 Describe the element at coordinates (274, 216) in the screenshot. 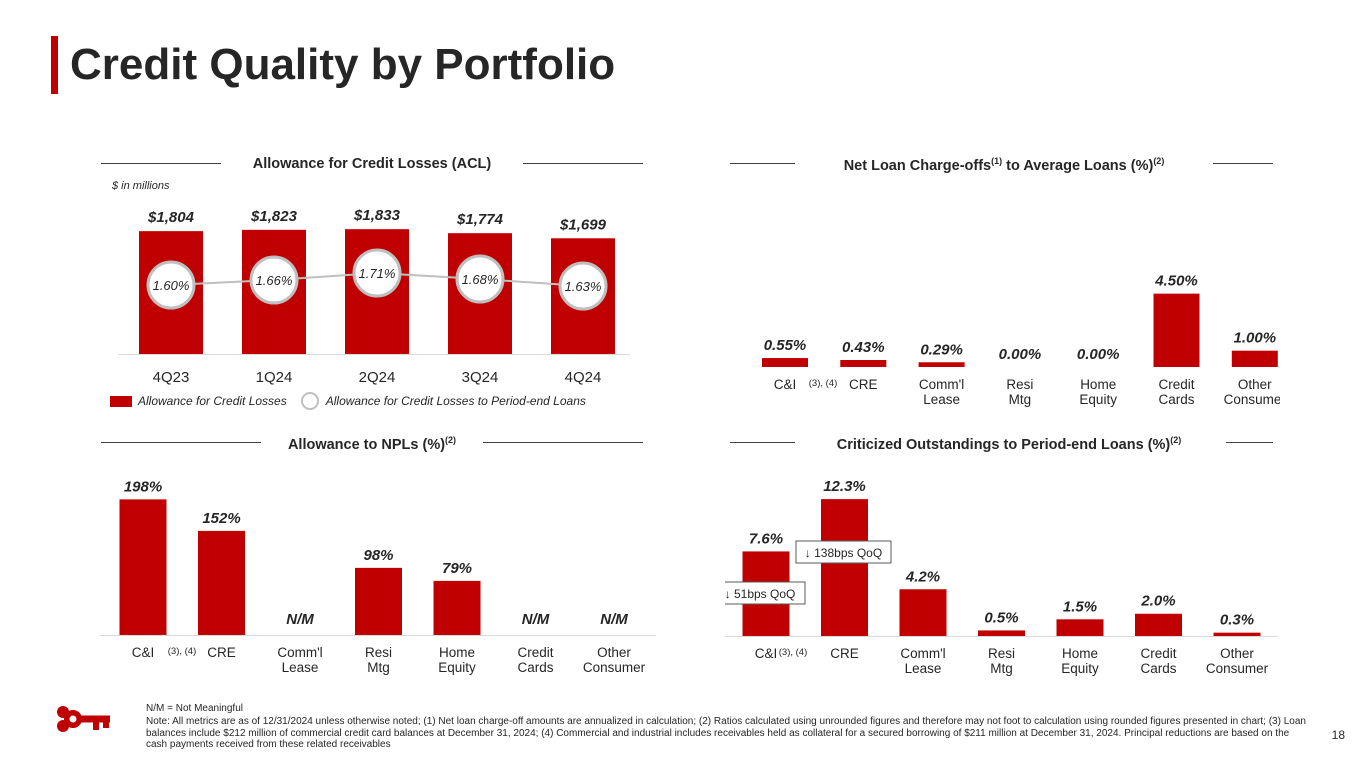

I see `bar-value-label: $1,823` at that location.